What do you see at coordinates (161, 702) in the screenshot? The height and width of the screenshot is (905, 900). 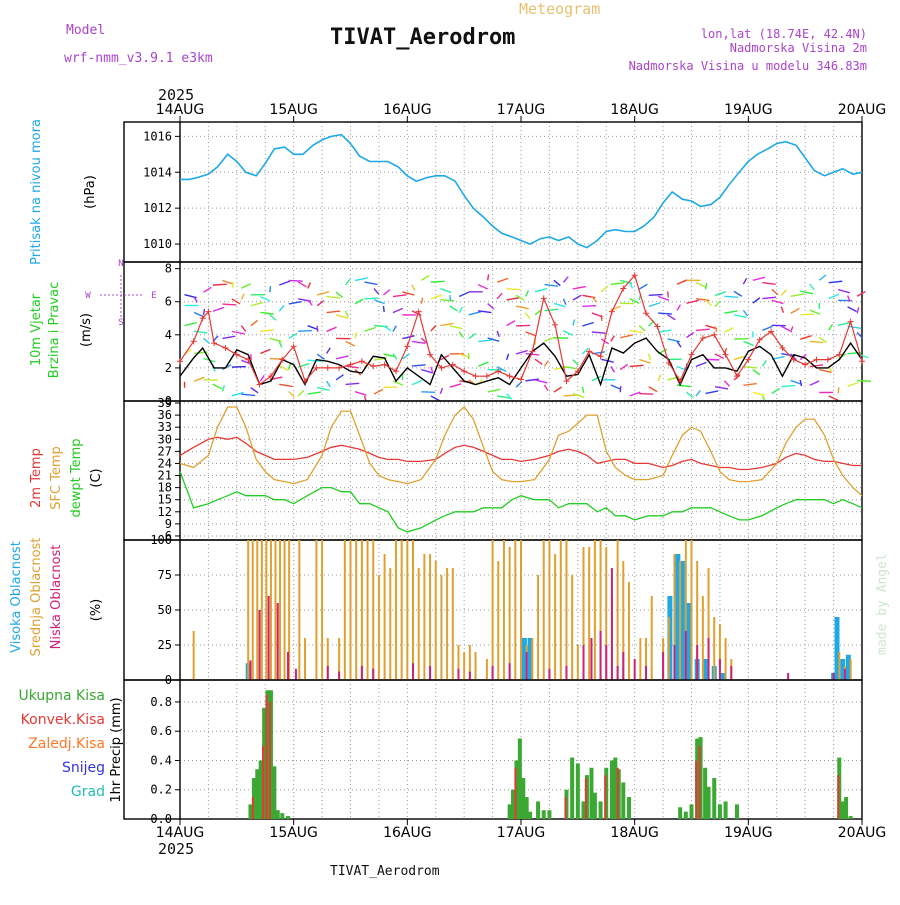 I see `y-tick-label: 0.8` at bounding box center [161, 702].